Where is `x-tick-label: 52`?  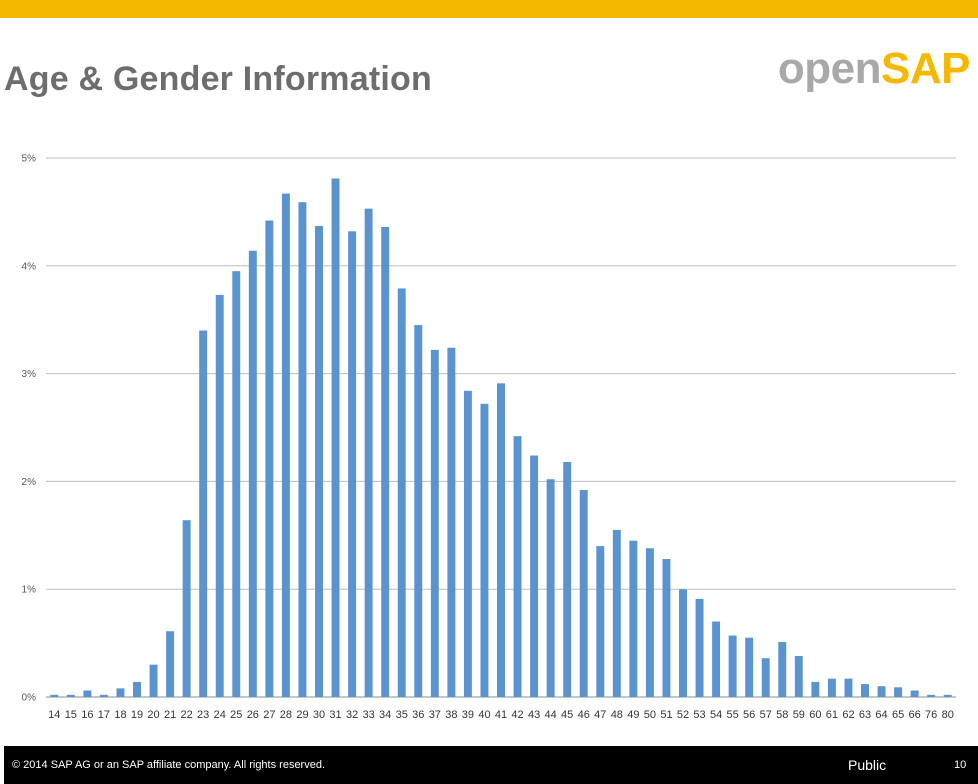 x-tick-label: 52 is located at coordinates (683, 715).